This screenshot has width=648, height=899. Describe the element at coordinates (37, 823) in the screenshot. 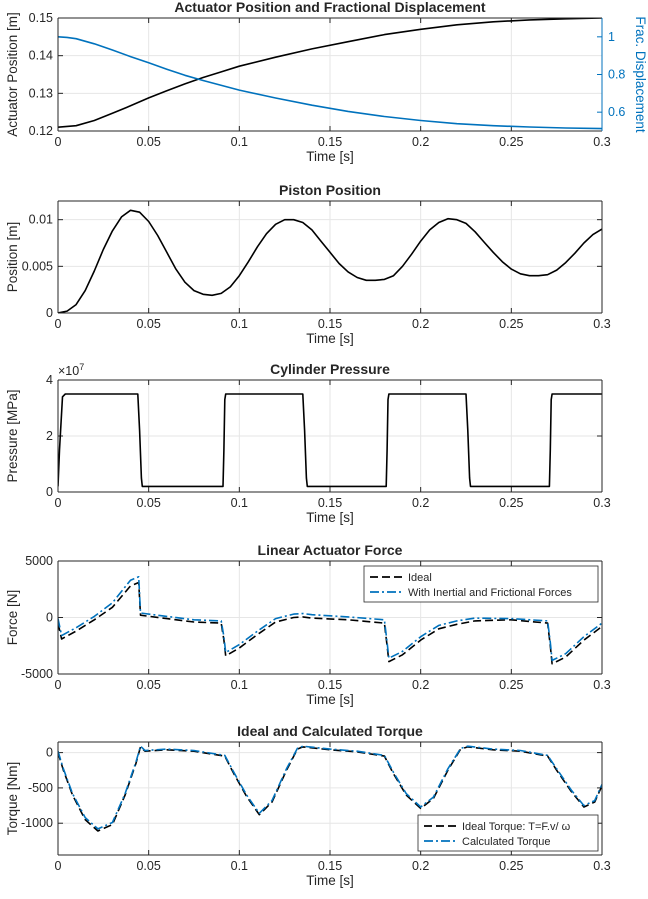

I see `y-tick-label: -1000` at that location.